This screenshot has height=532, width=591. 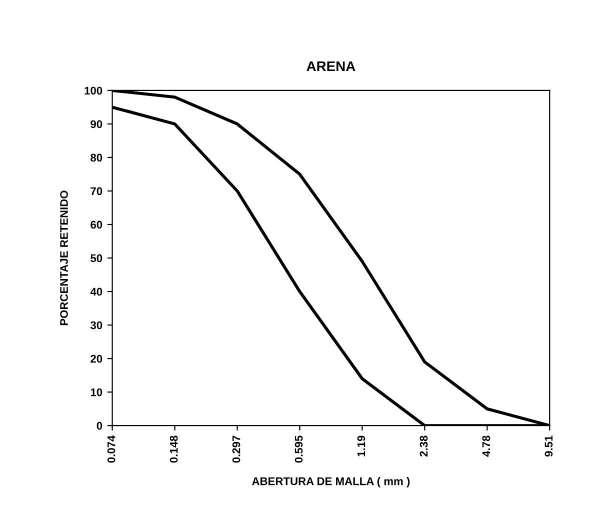 What do you see at coordinates (96, 124) in the screenshot?
I see `y-tick-label: 90` at bounding box center [96, 124].